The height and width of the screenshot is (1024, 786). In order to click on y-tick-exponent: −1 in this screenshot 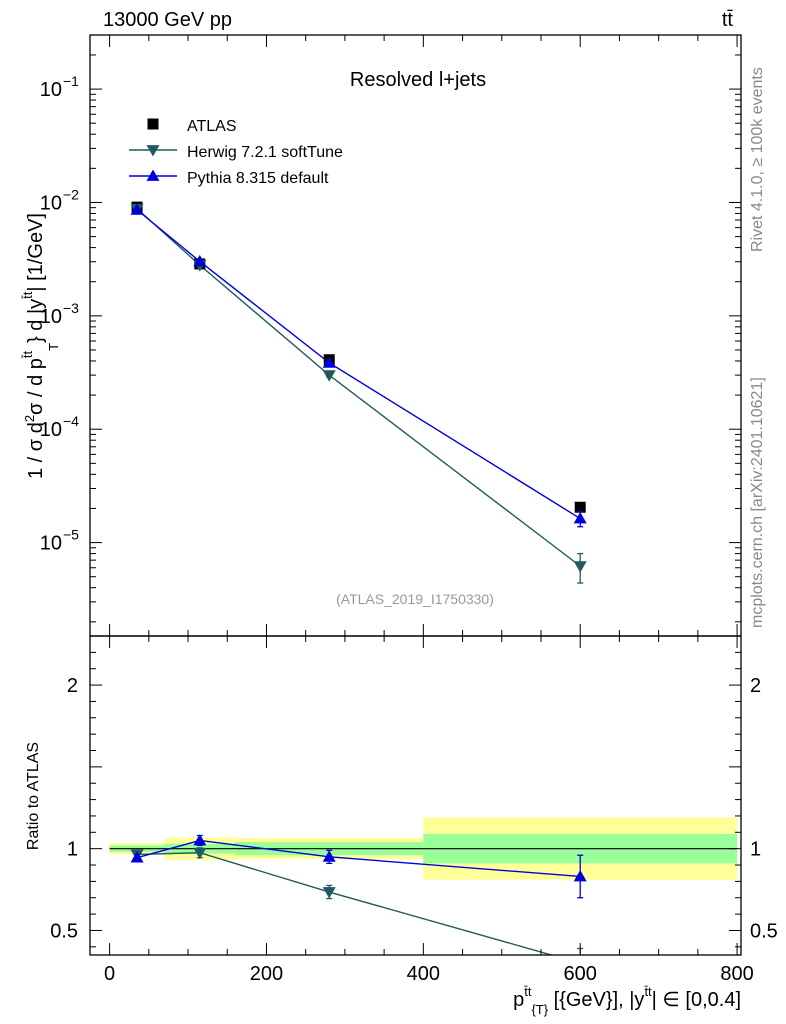, I will do `click(71, 81)`.